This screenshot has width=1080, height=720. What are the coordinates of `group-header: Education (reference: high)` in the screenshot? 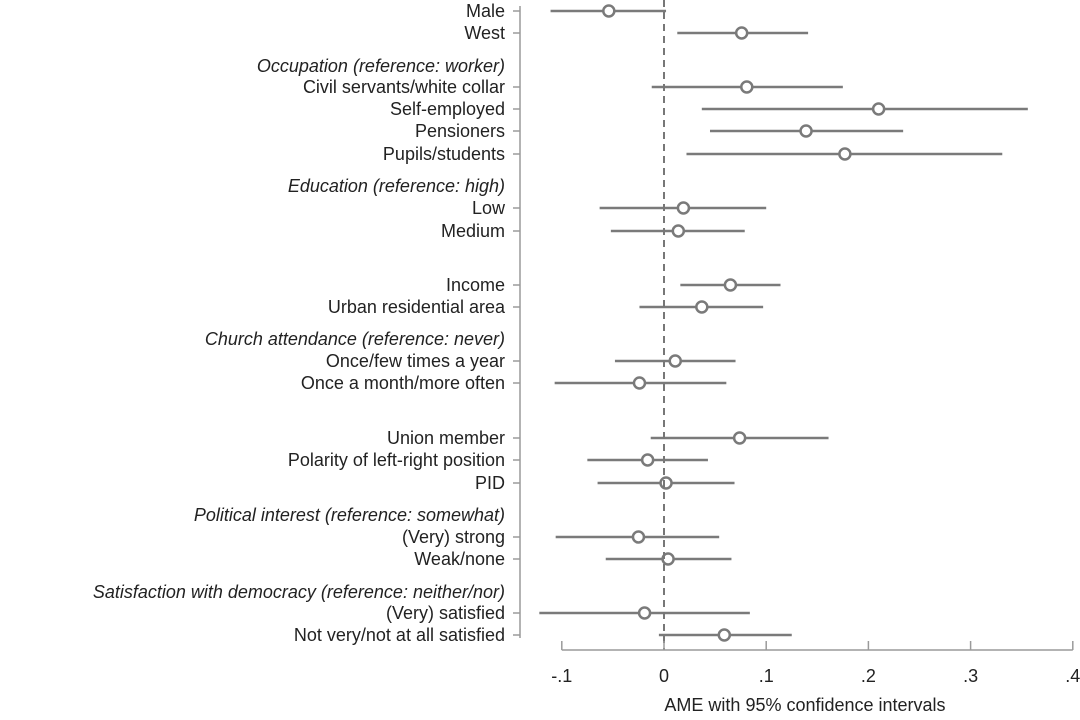 It's located at (396, 186).